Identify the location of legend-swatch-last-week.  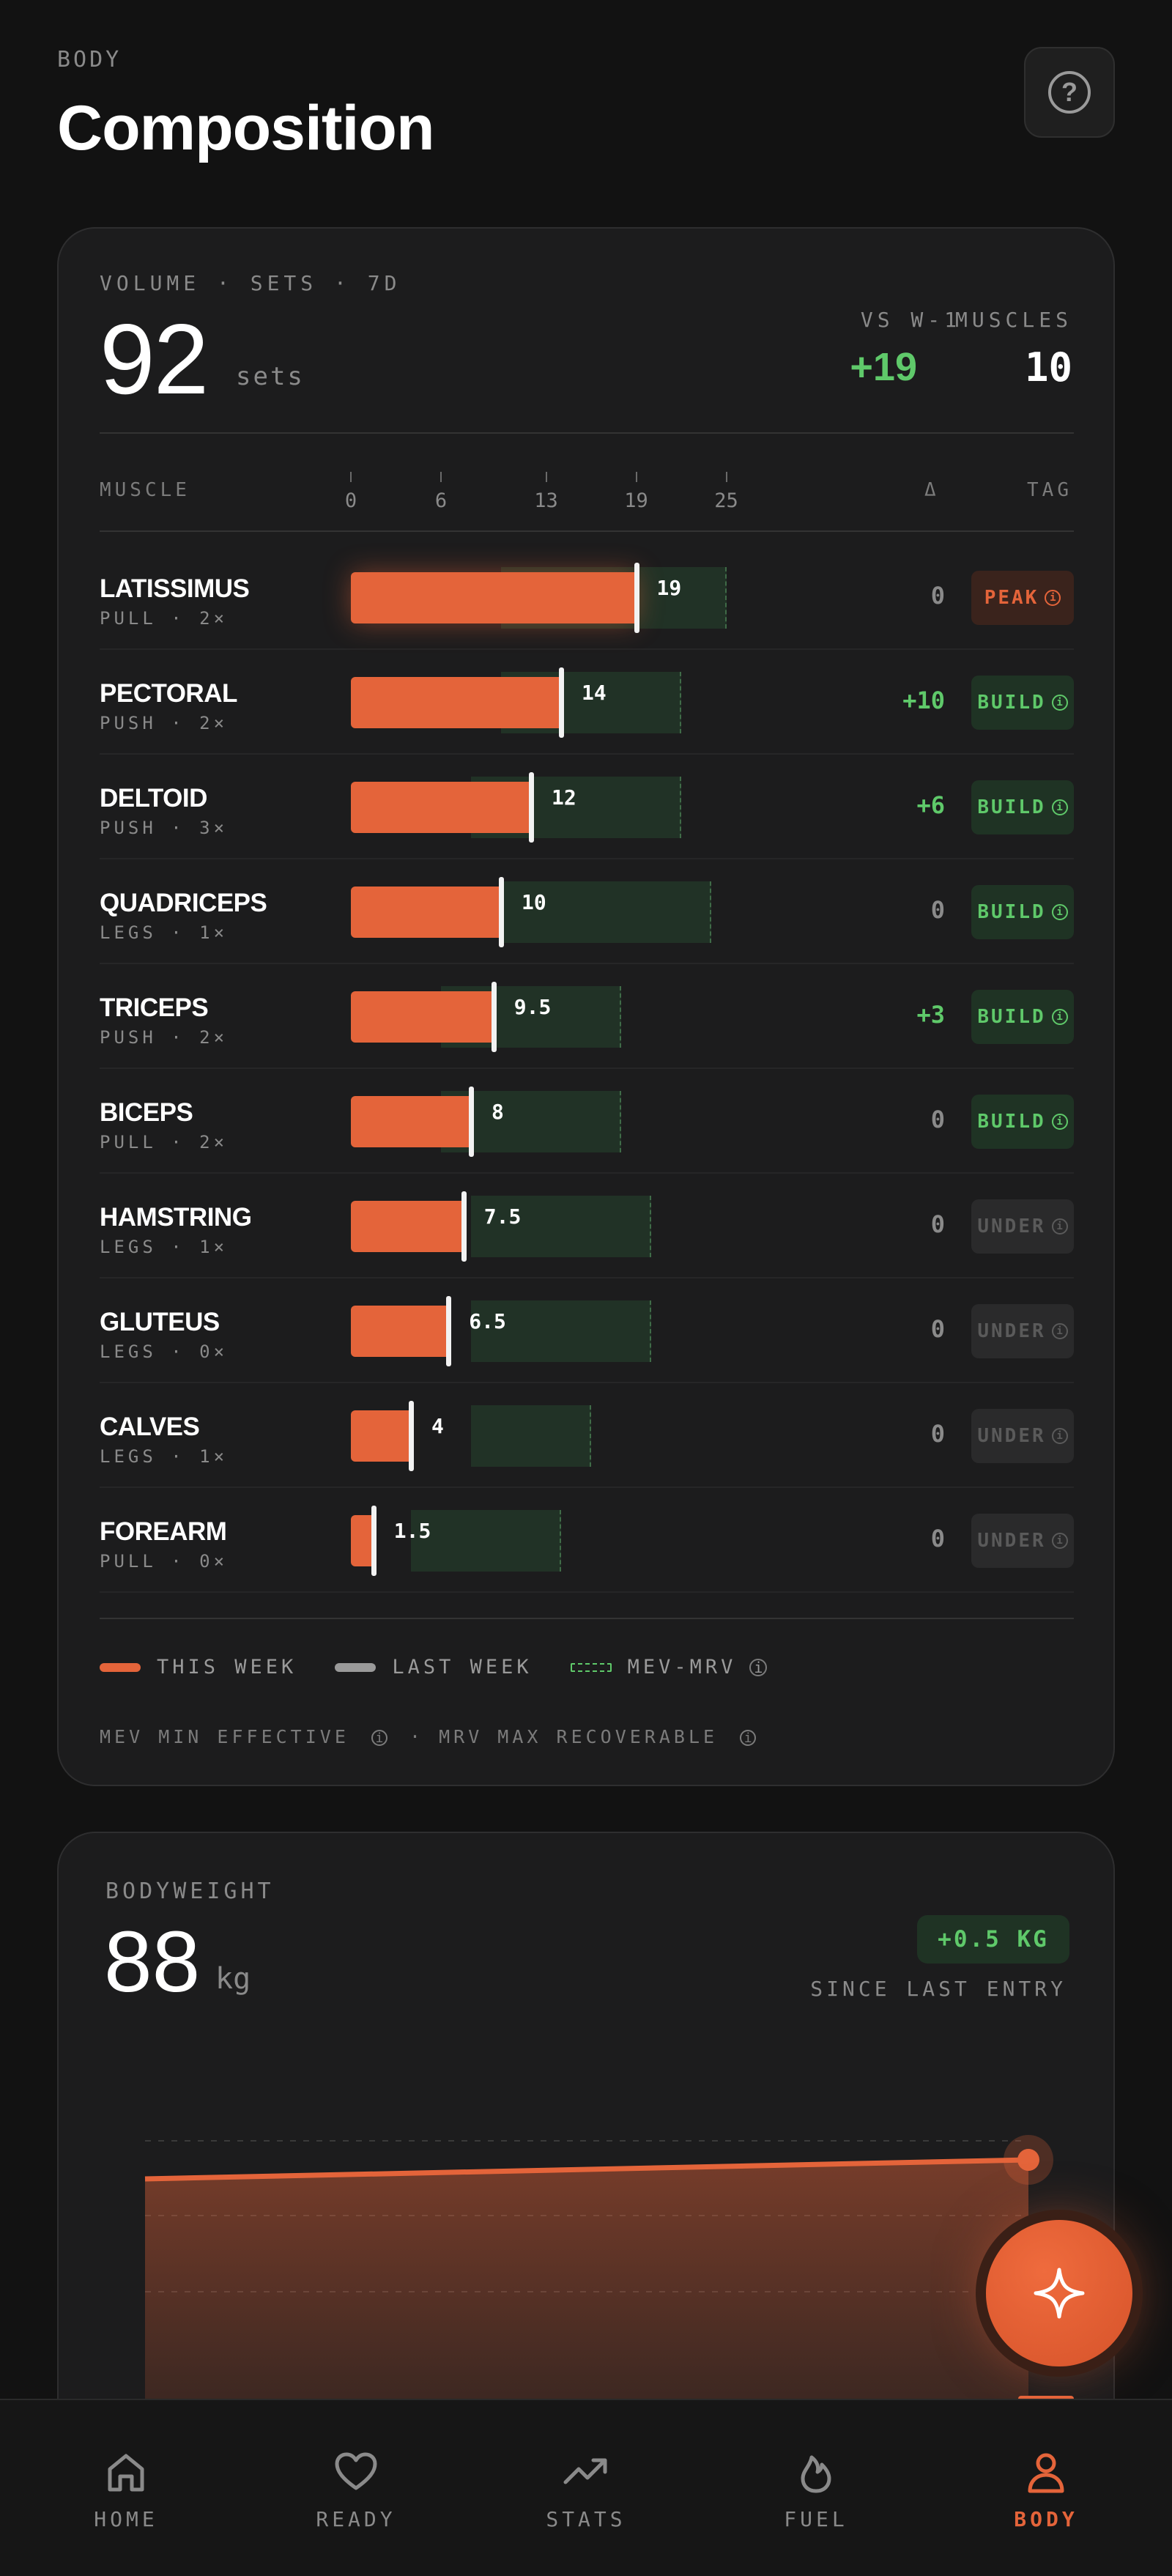
(356, 1667).